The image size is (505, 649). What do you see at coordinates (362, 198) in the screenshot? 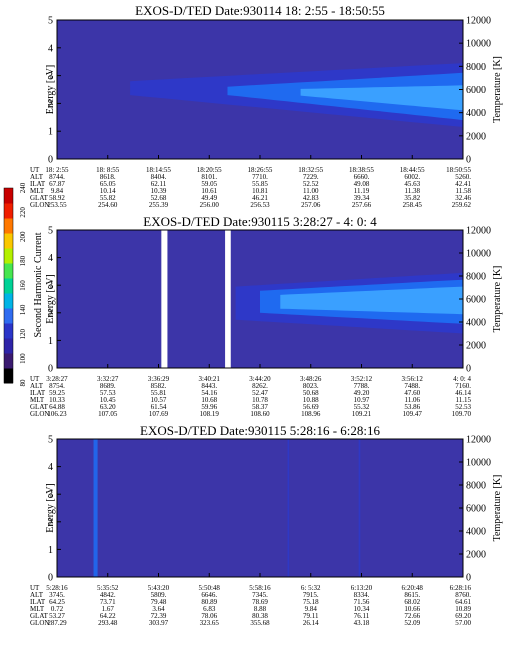
I see `table-cell: 39.34` at bounding box center [362, 198].